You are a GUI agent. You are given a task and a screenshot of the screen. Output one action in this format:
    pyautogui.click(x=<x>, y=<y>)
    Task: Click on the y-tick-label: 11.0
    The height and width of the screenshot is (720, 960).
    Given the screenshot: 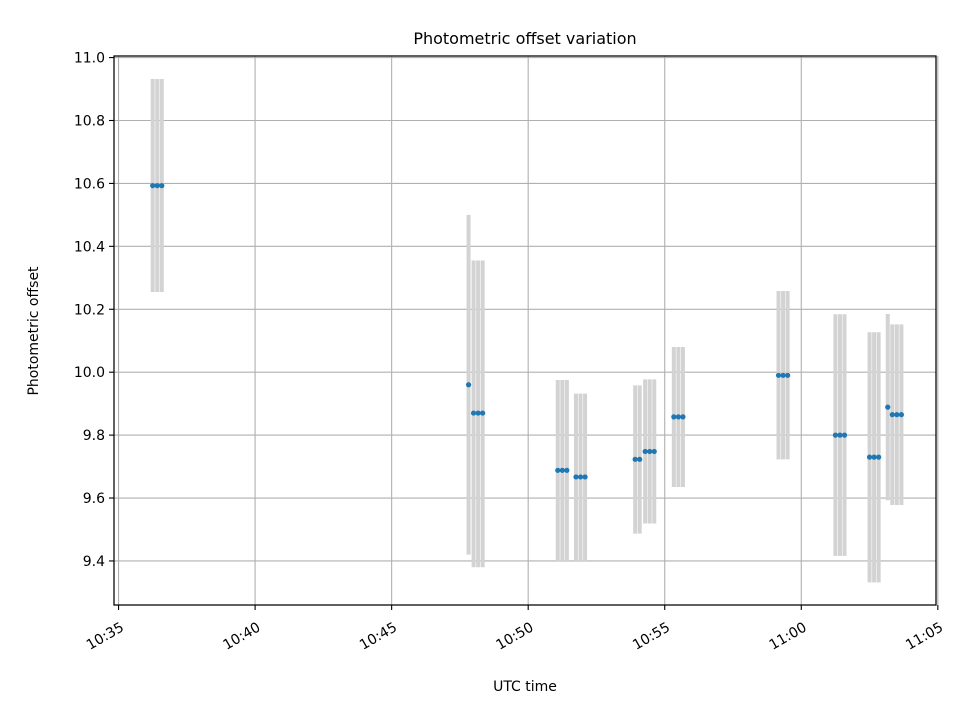 What is the action you would take?
    pyautogui.click(x=89, y=59)
    